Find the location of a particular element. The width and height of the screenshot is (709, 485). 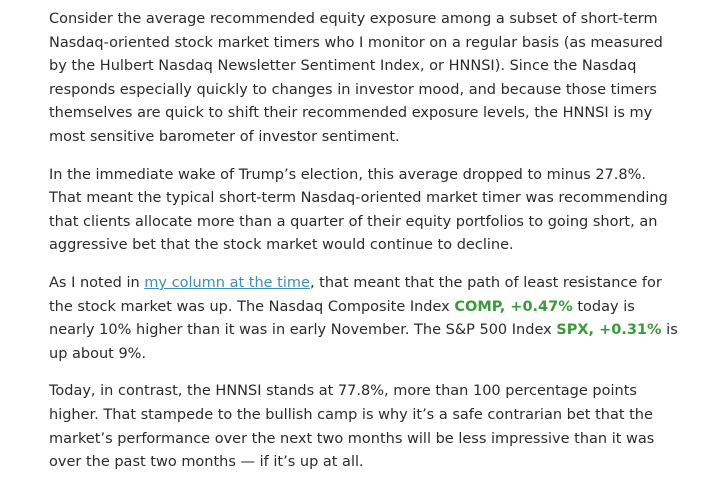

paragraph-3-text-a: As I noted in is located at coordinates (97, 282).